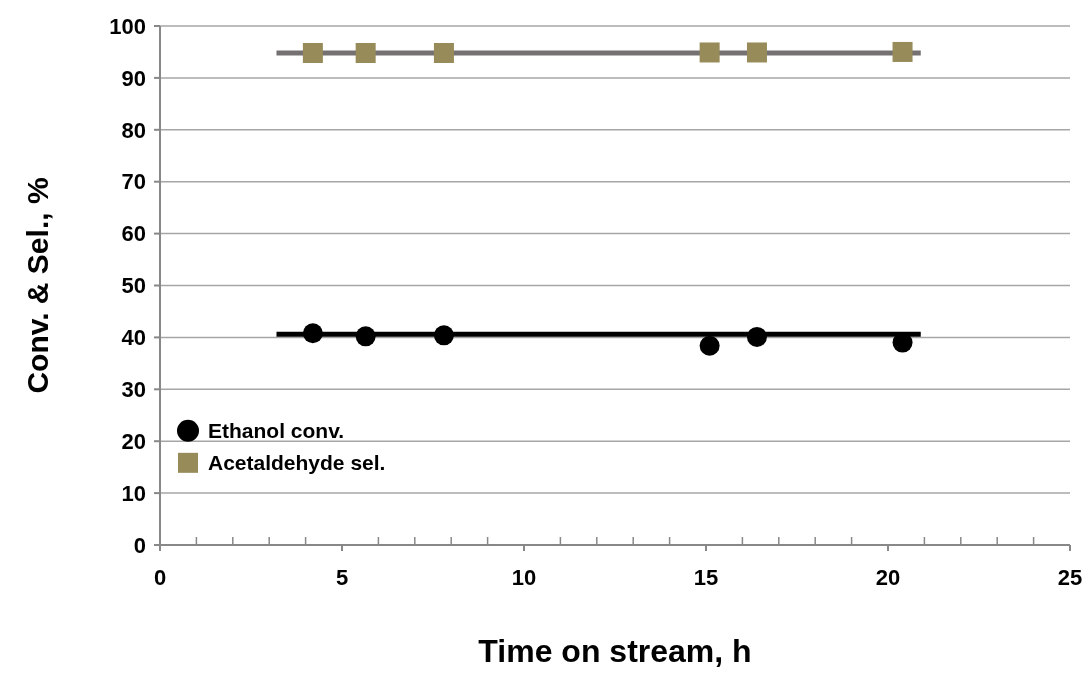  Describe the element at coordinates (133, 338) in the screenshot. I see `y-tick-label: 40` at that location.